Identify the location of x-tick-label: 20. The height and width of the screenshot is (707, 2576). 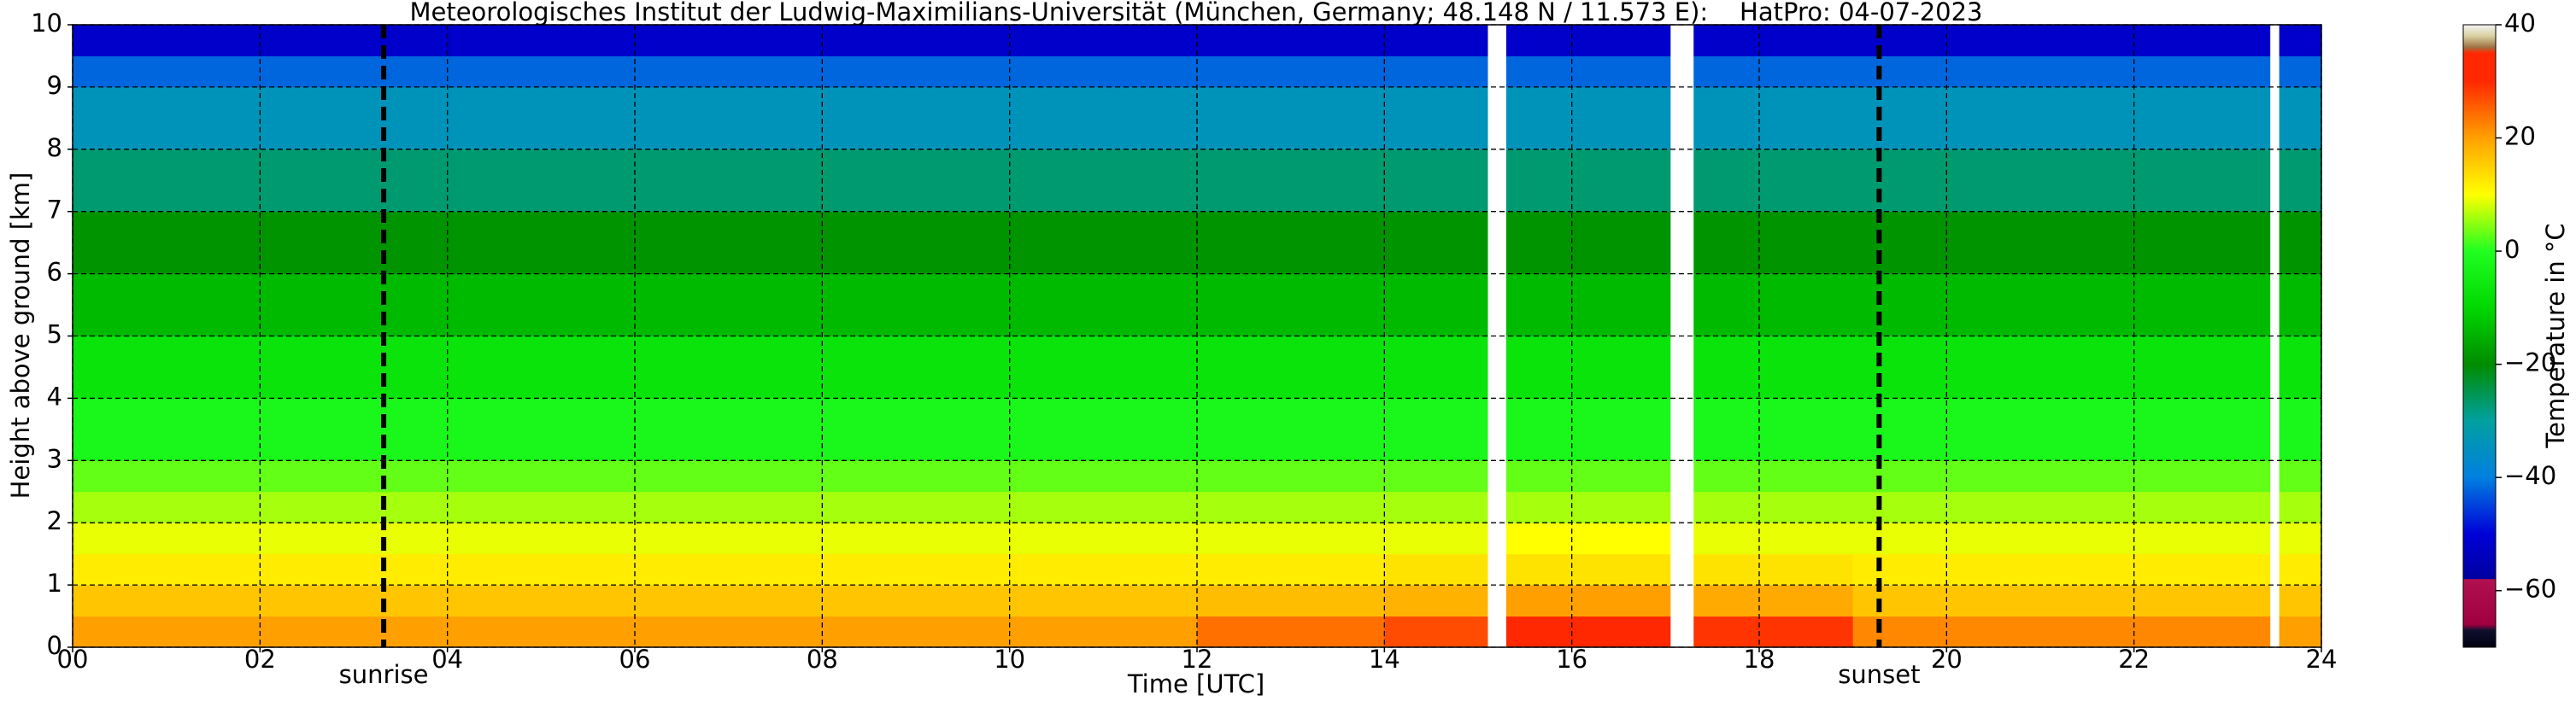
(1947, 659).